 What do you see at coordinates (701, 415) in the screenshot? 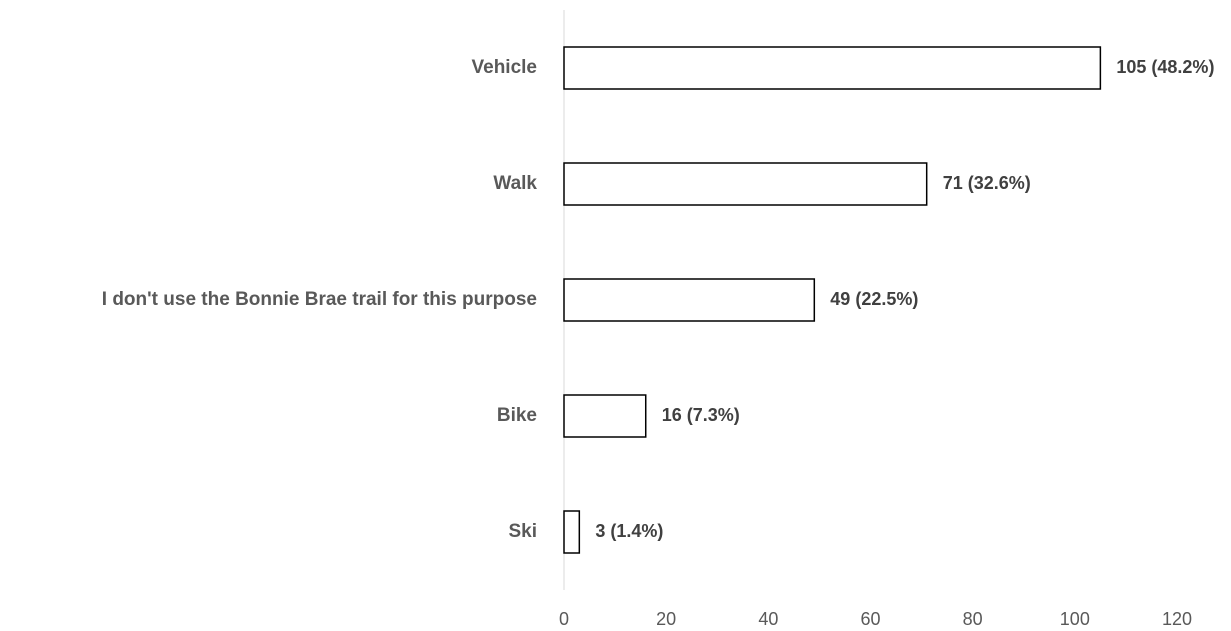
I see `data-label: 16 (7.3%)` at bounding box center [701, 415].